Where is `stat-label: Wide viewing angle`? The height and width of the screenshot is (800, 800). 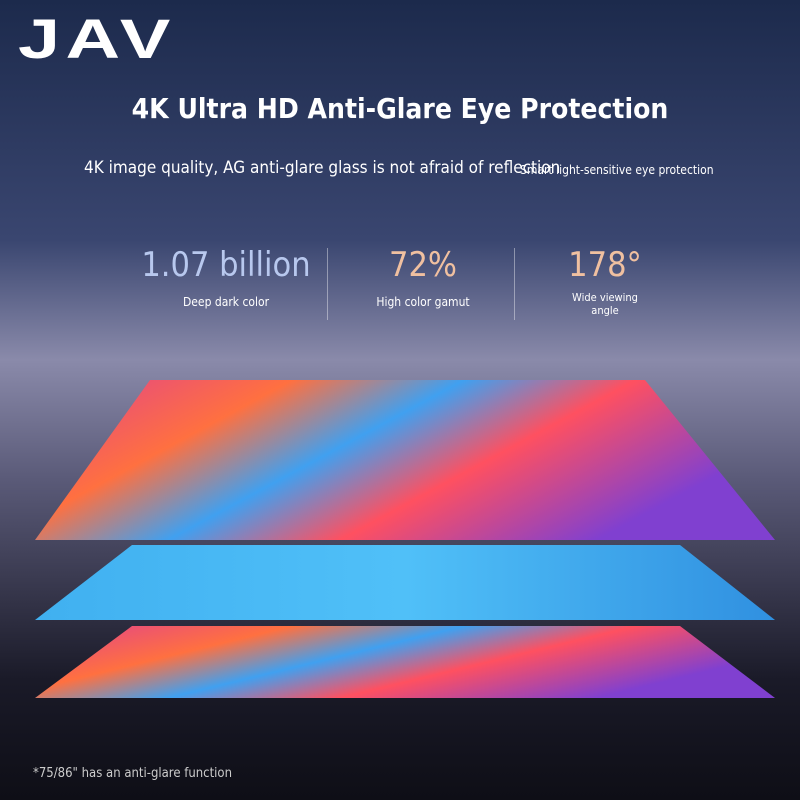 stat-label: Wide viewing angle is located at coordinates (605, 304).